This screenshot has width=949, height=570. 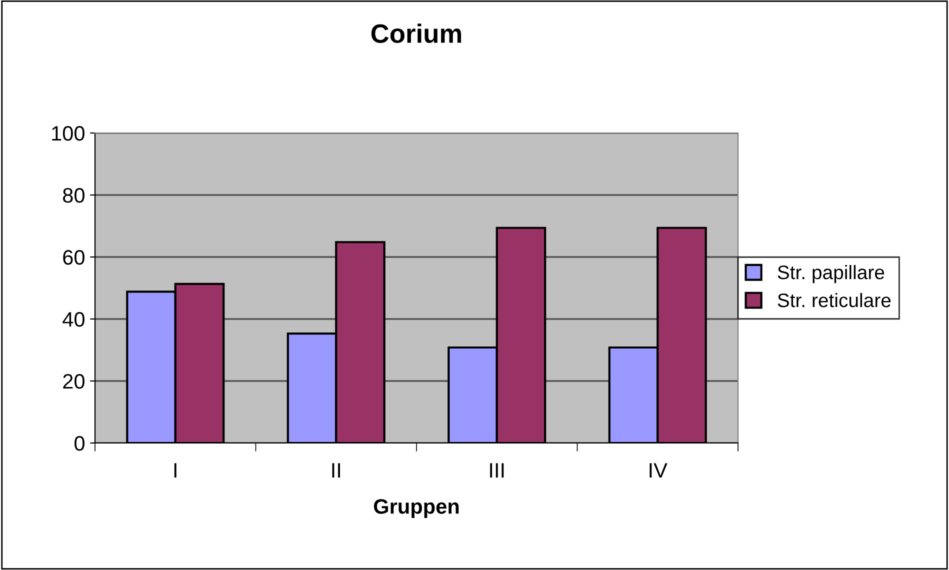 What do you see at coordinates (416, 33) in the screenshot?
I see `chart-title: Corium` at bounding box center [416, 33].